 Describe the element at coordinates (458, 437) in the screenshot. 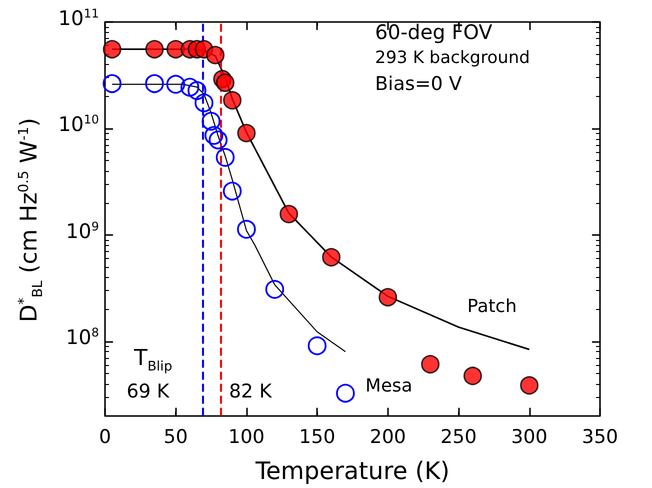

I see `x-tick-label: 250` at that location.